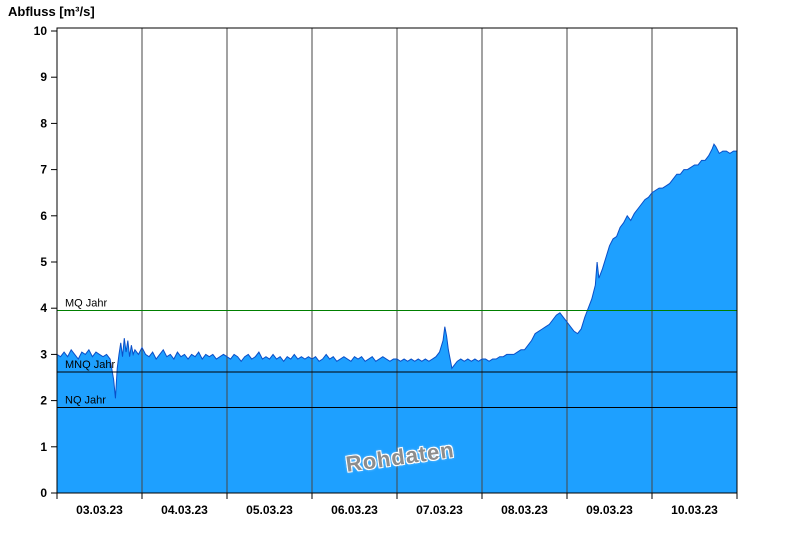  Describe the element at coordinates (99, 510) in the screenshot. I see `x-tick-label: 03.03.23` at that location.